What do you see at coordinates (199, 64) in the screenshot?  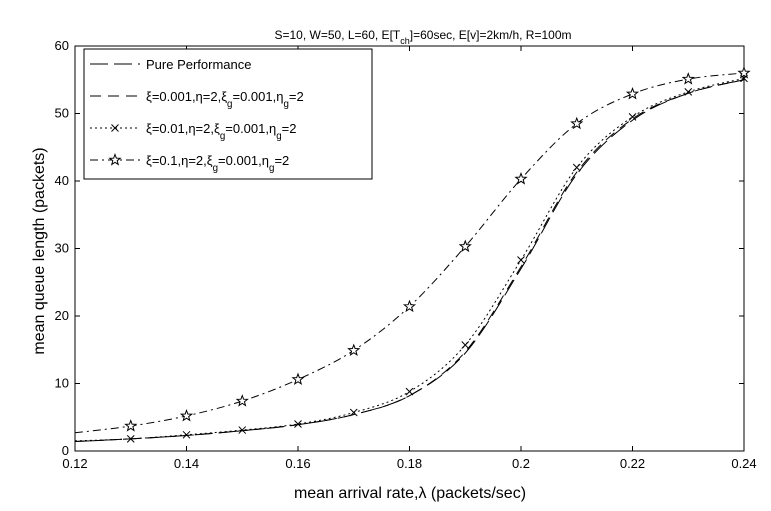 I see `legend-label: Pure Performance` at bounding box center [199, 64].